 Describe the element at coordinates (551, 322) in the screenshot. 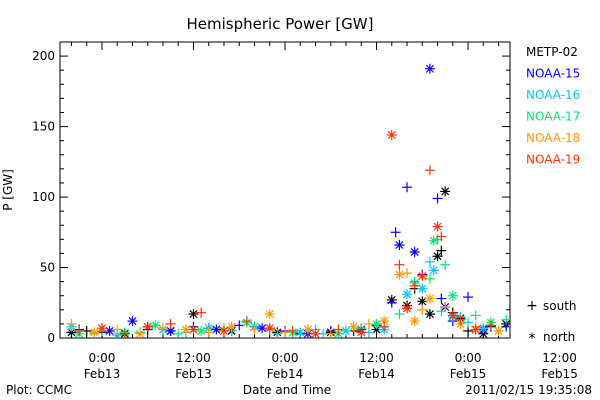

I see `marker-key: + south * north` at that location.